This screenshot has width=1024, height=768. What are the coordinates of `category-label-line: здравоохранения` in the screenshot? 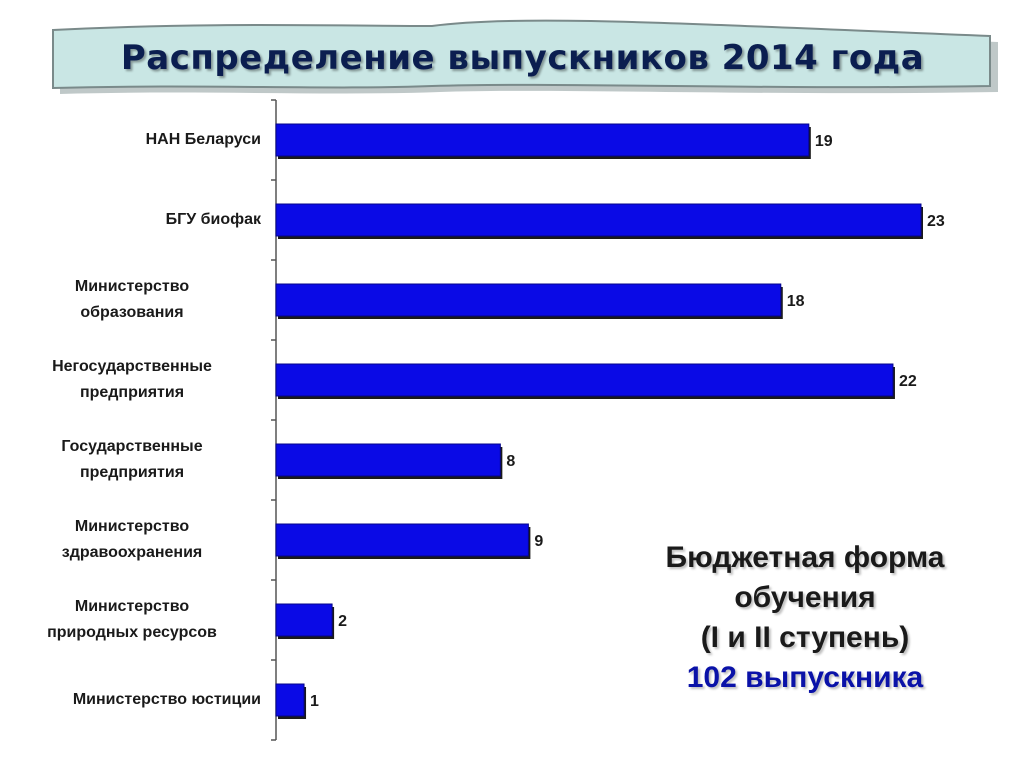 It's located at (132, 552).